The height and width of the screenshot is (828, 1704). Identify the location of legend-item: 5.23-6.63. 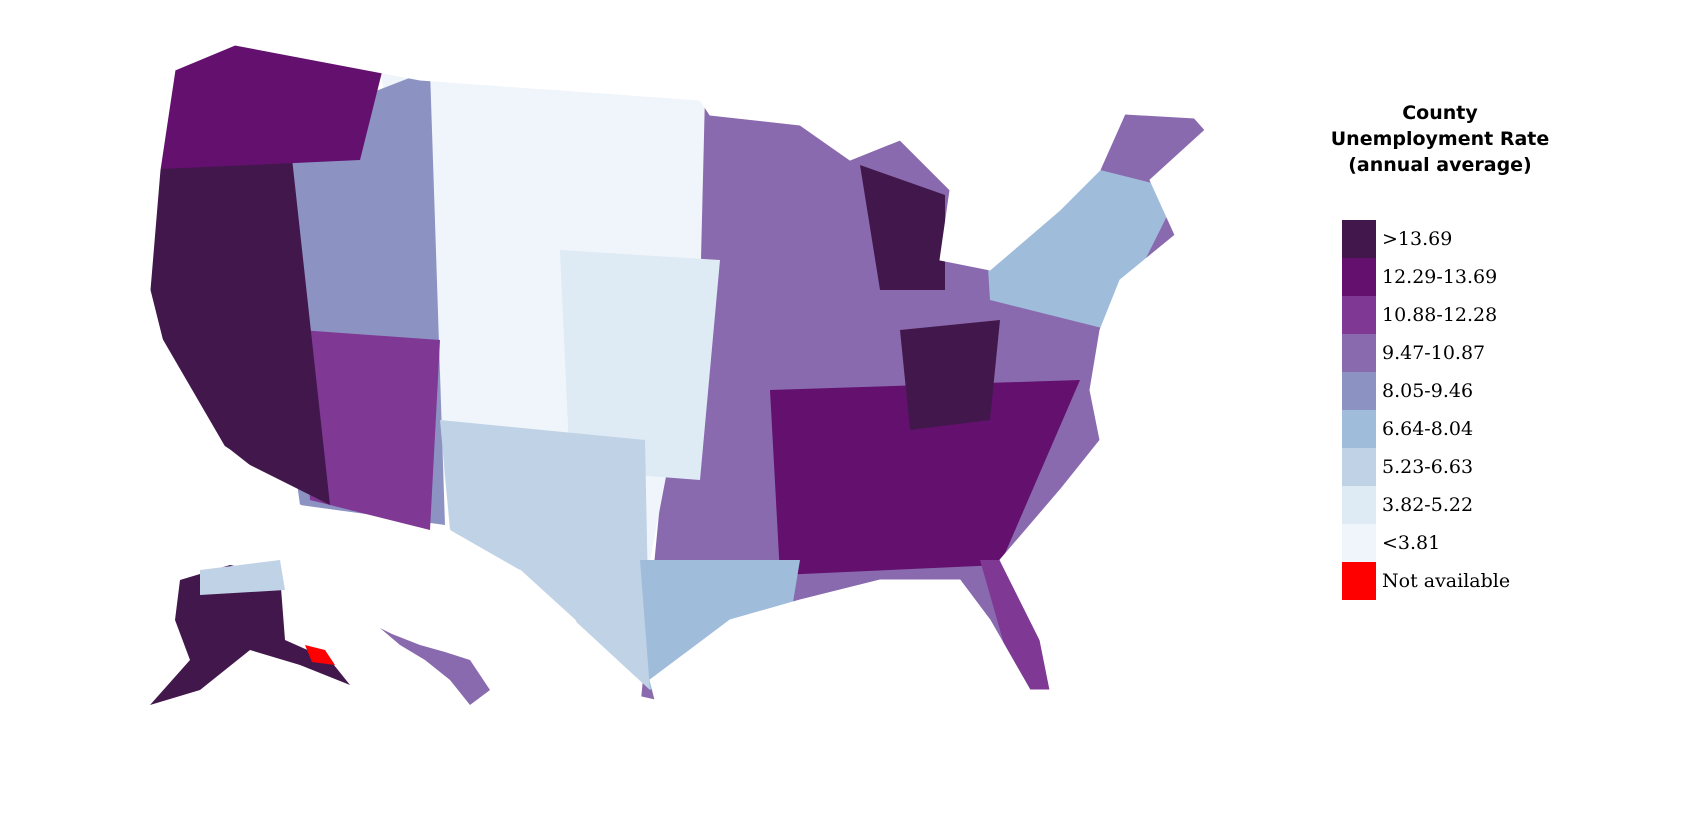
(1426, 467).